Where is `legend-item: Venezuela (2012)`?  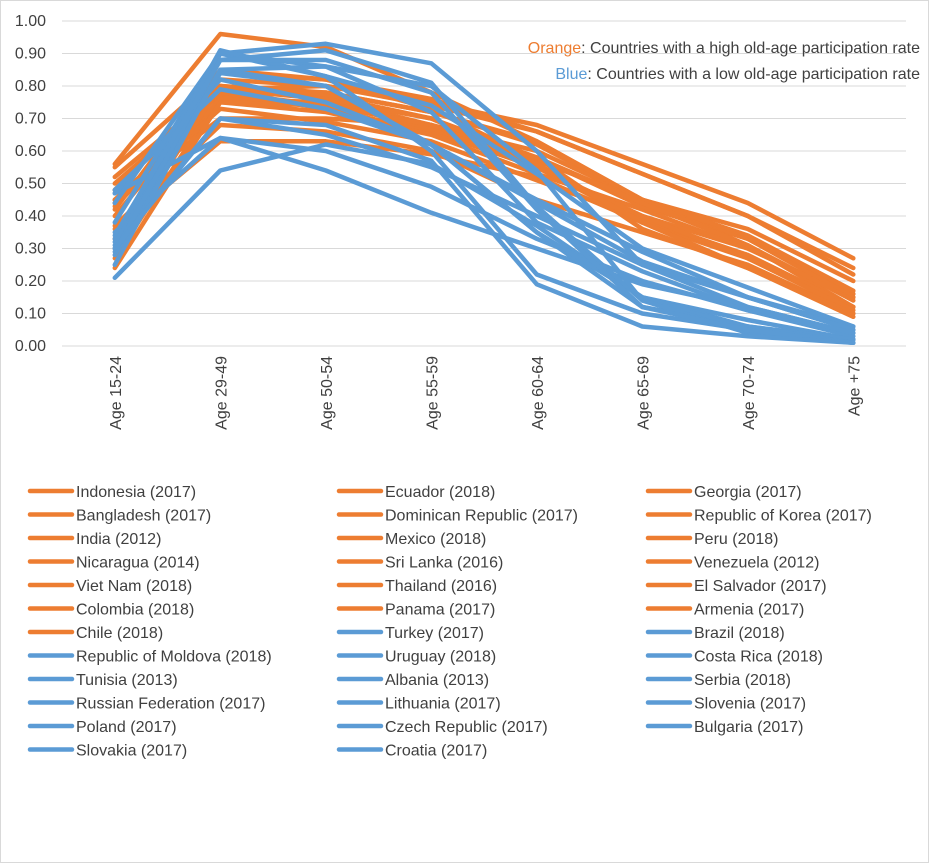
legend-item: Venezuela (2012) is located at coordinates (732, 563).